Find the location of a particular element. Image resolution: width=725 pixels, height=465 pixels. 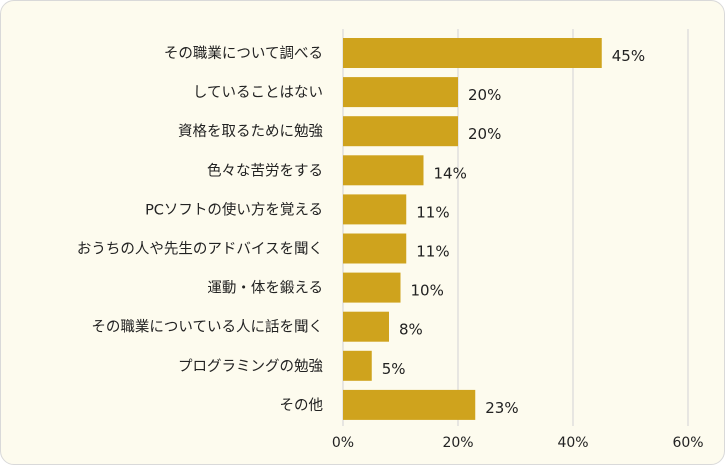

category-label: PCソフトの使い方を覚える is located at coordinates (234, 209).